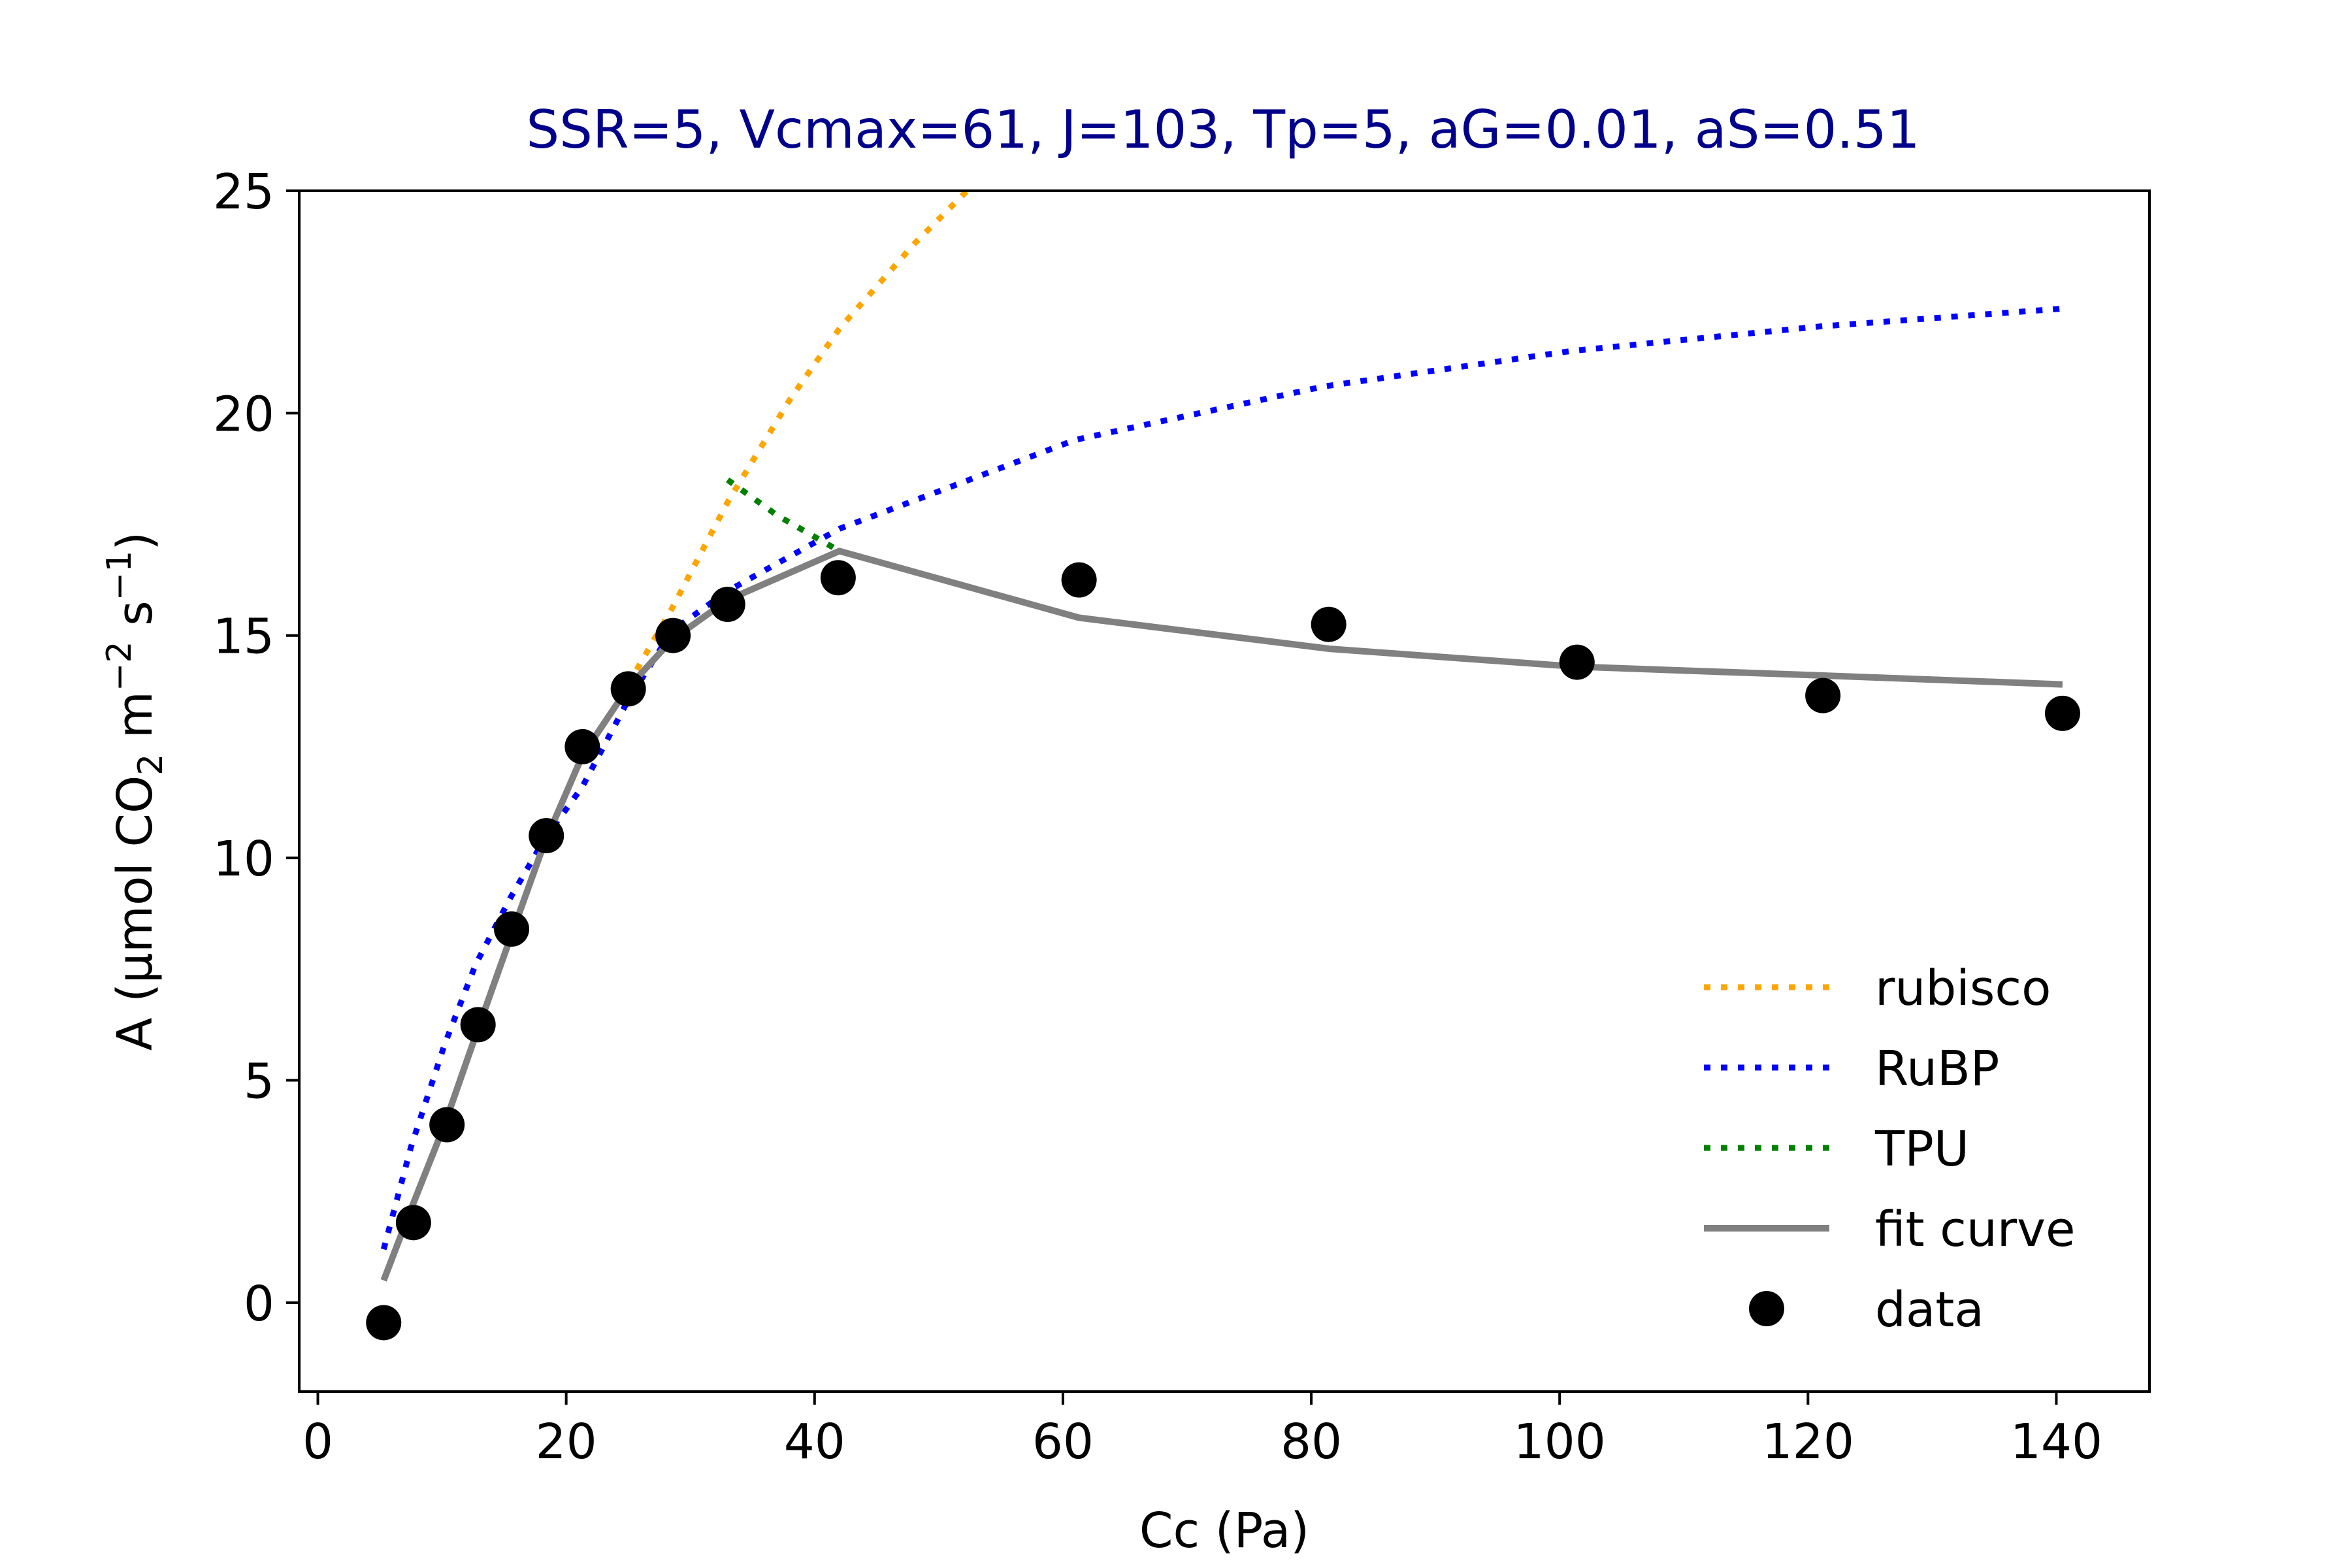  Describe the element at coordinates (1766, 1308) in the screenshot. I see `legend-marker-data` at that location.